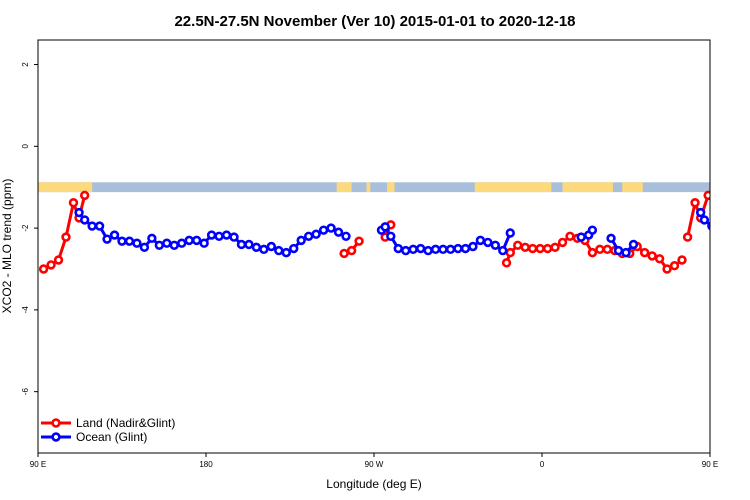 The width and height of the screenshot is (750, 500). I want to click on x-axis: 90 E 180 90 W 0 90 E, so click(374, 461).